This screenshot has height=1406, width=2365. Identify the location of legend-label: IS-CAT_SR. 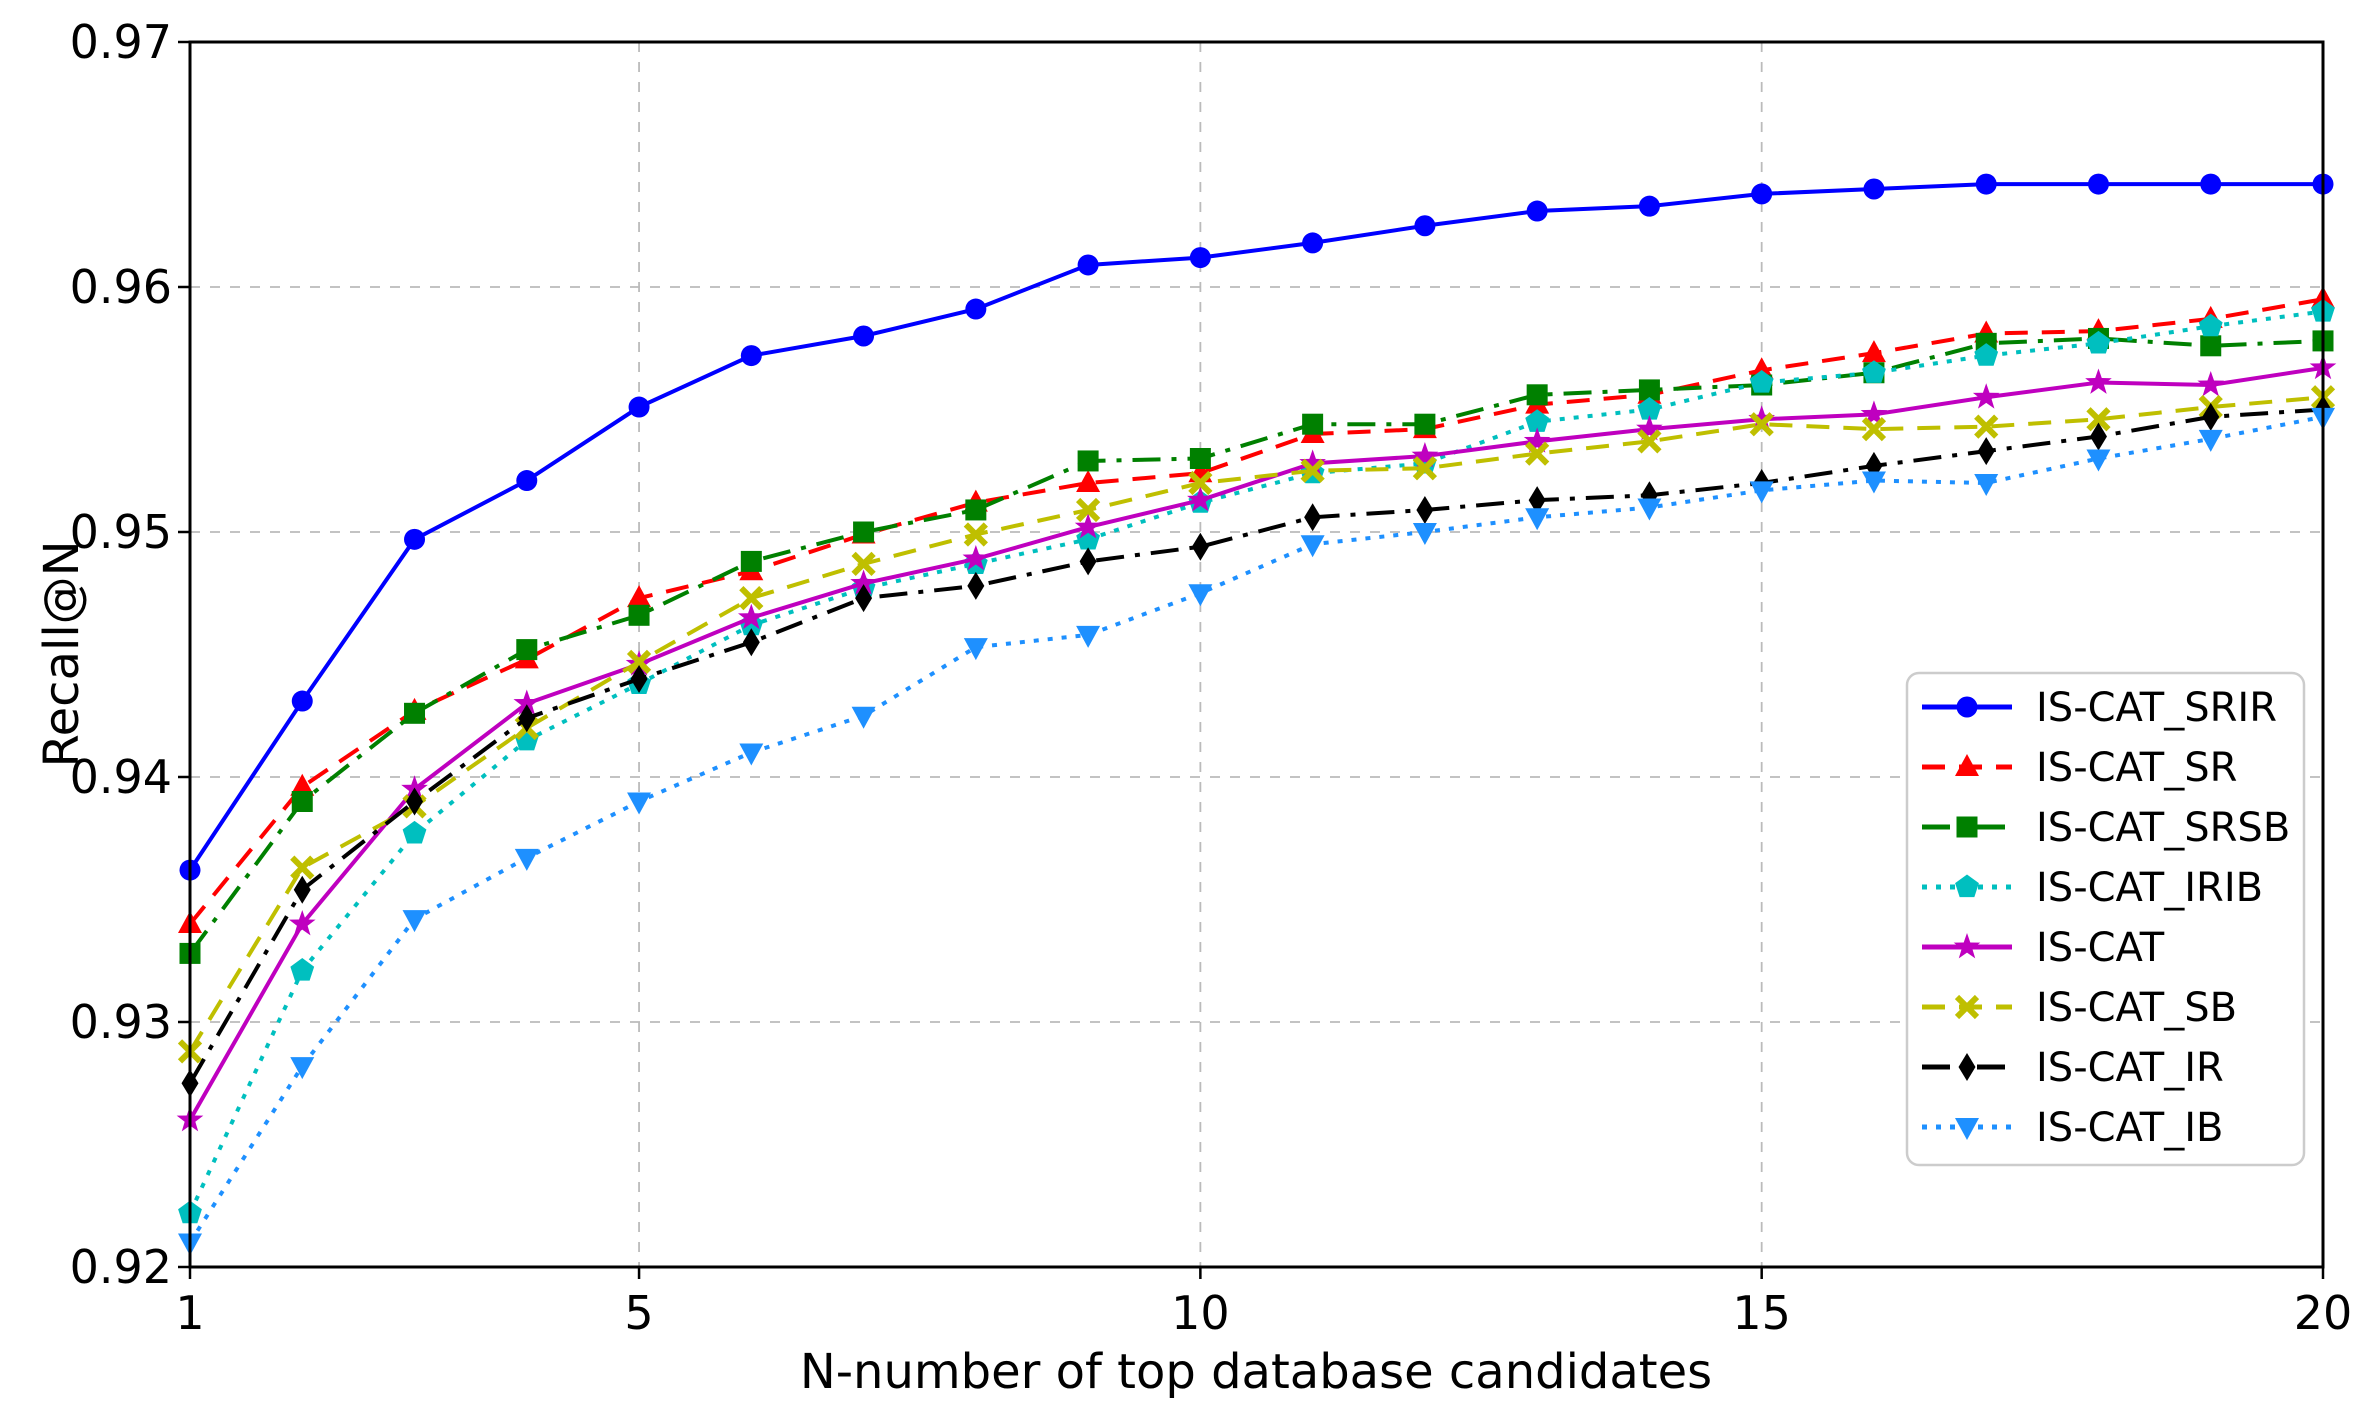
(2136, 768).